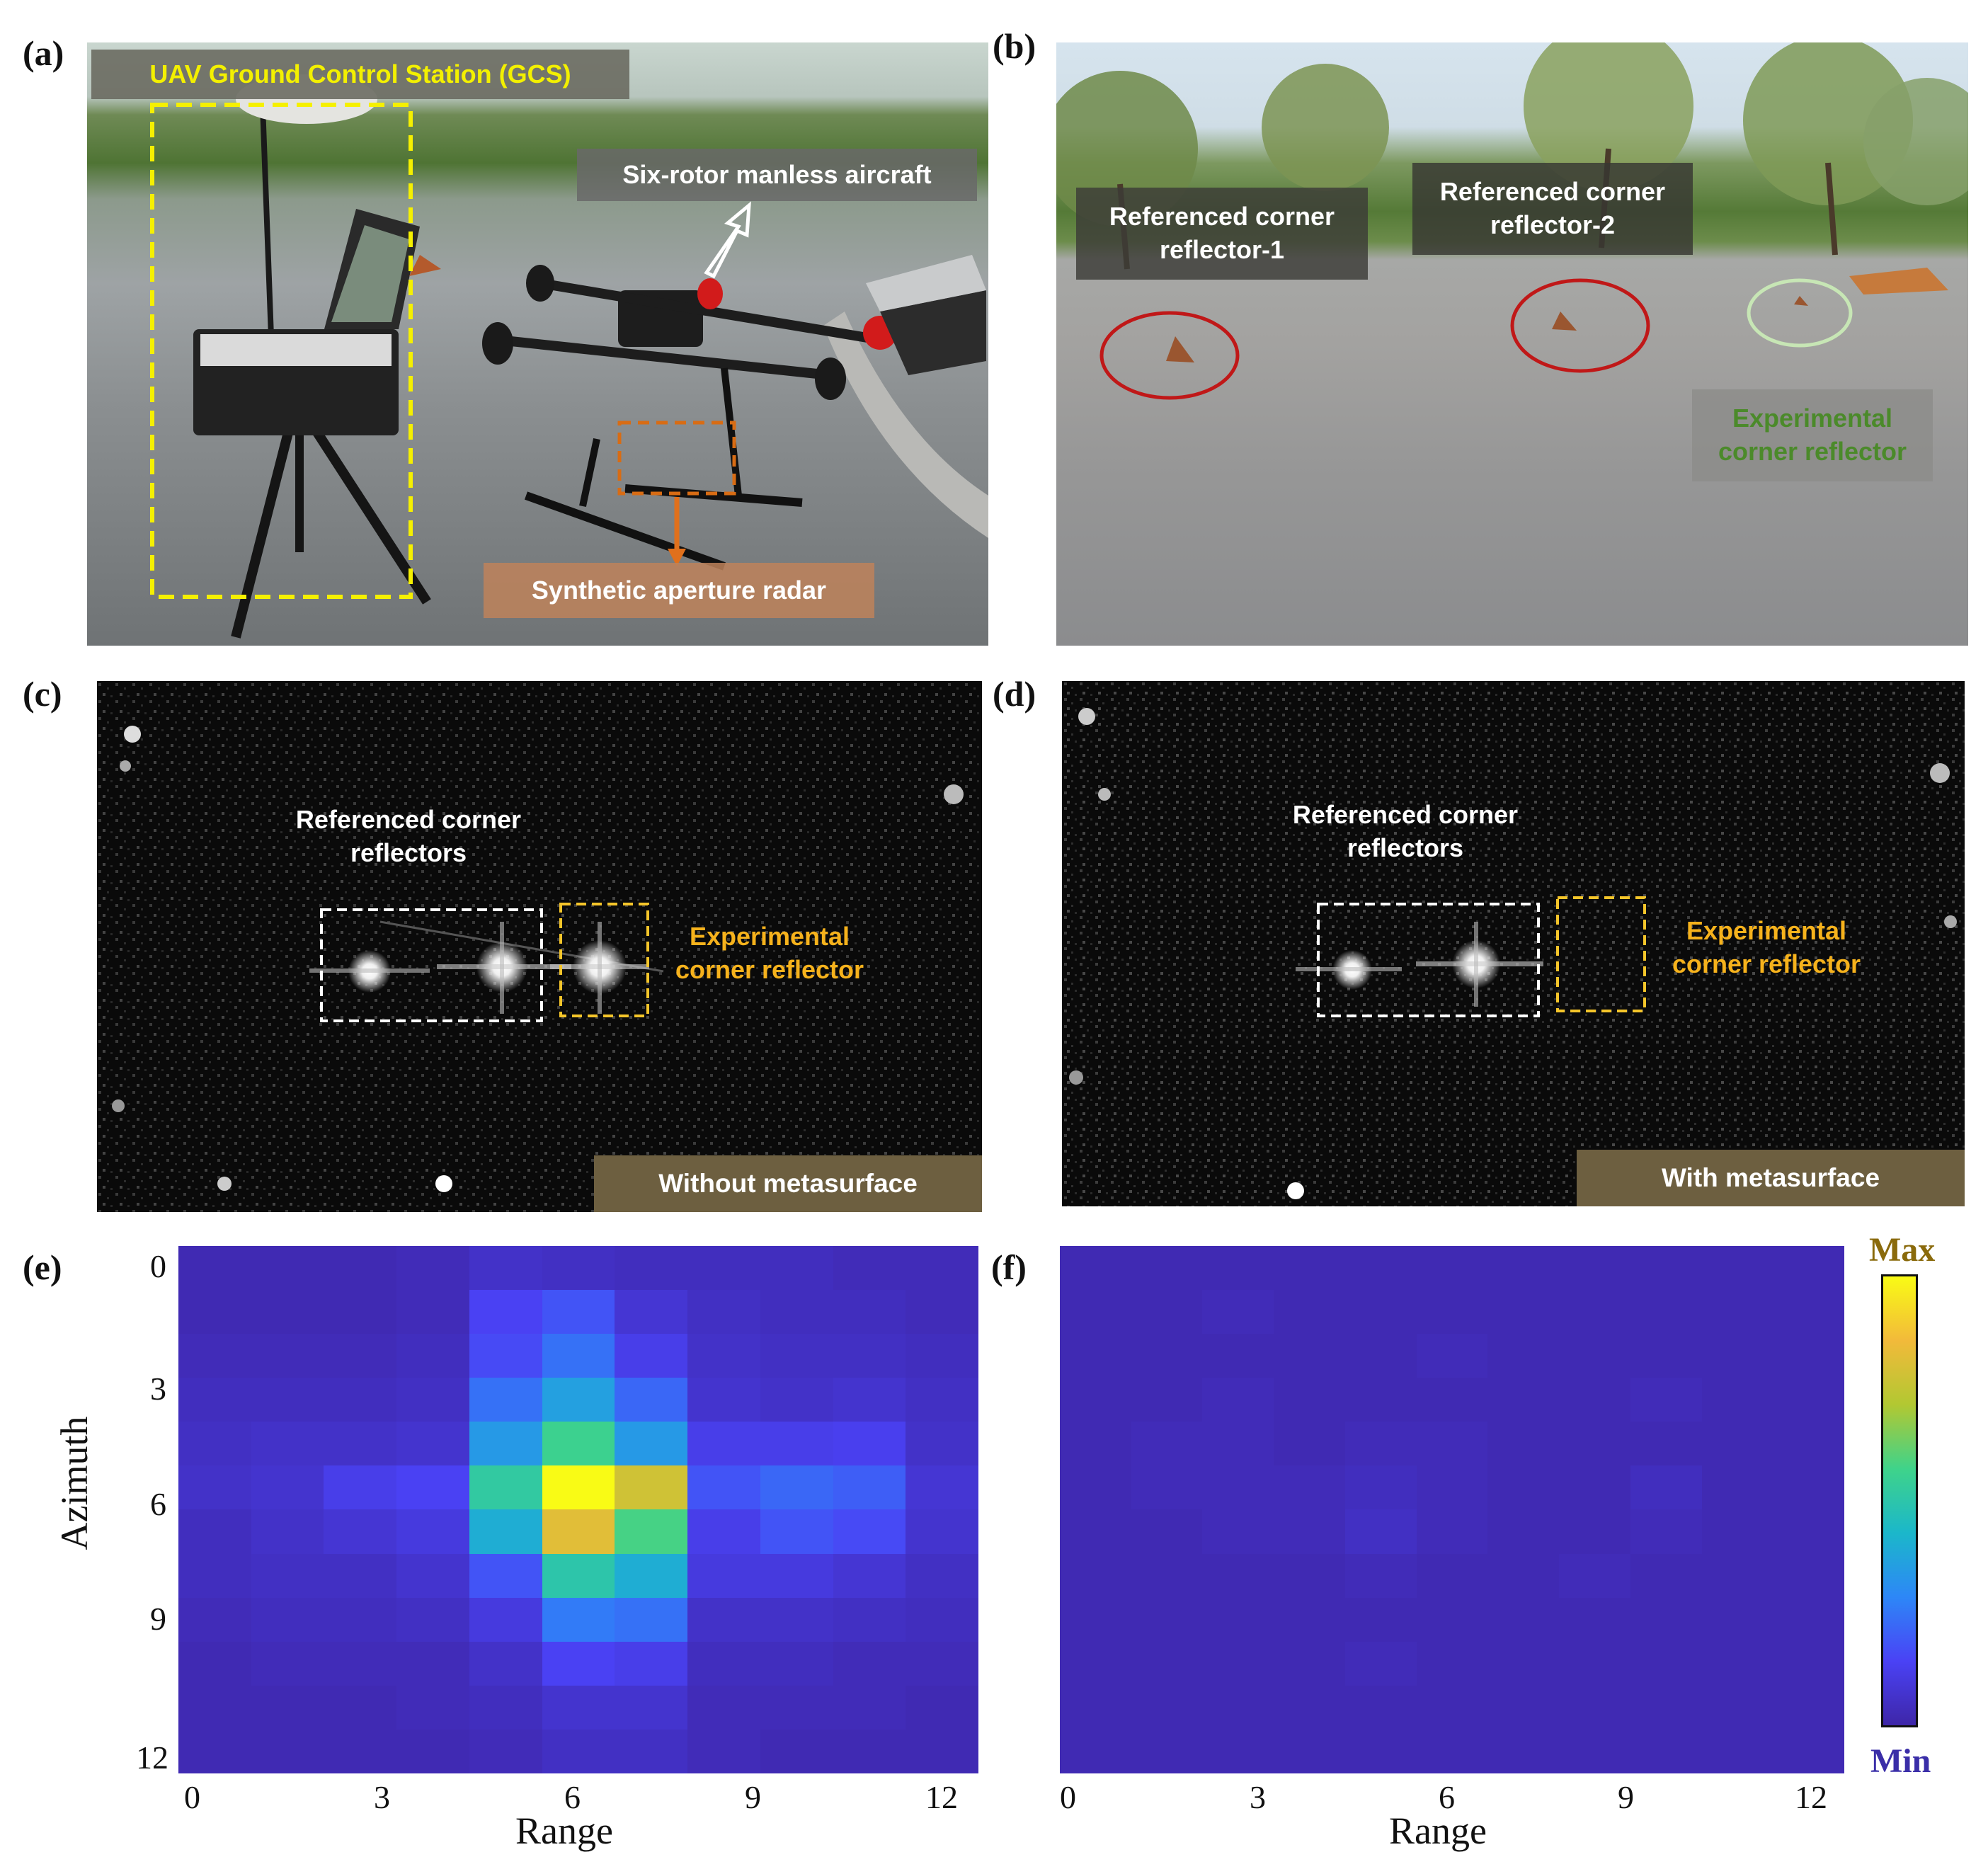 This screenshot has height=1869, width=1988. I want to click on with-metasurface-tag: With metasurface, so click(1771, 1178).